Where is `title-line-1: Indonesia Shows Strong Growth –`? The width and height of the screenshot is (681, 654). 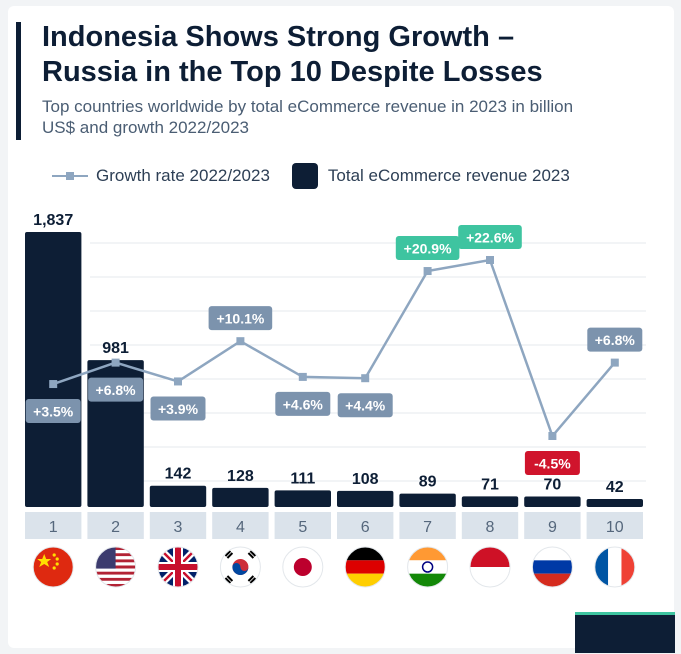 title-line-1: Indonesia Shows Strong Growth – is located at coordinates (278, 37).